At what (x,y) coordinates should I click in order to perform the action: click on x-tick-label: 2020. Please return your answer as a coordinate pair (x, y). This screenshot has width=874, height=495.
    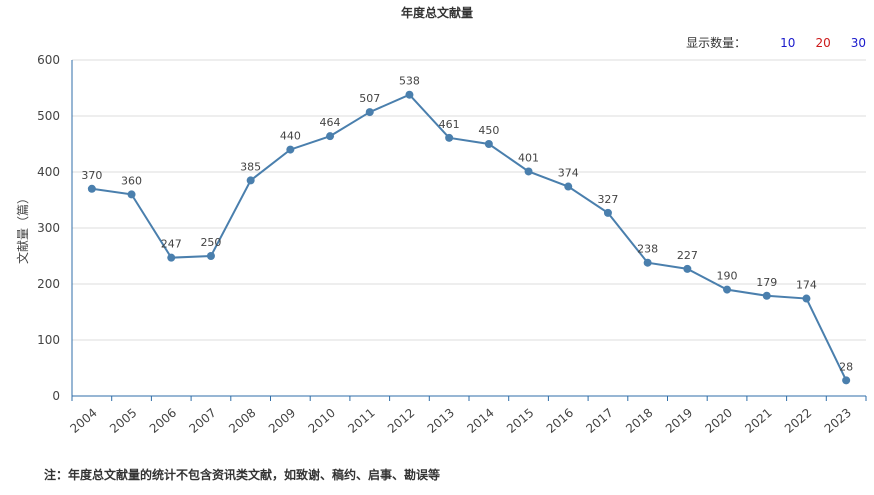
    Looking at the image, I should click on (719, 421).